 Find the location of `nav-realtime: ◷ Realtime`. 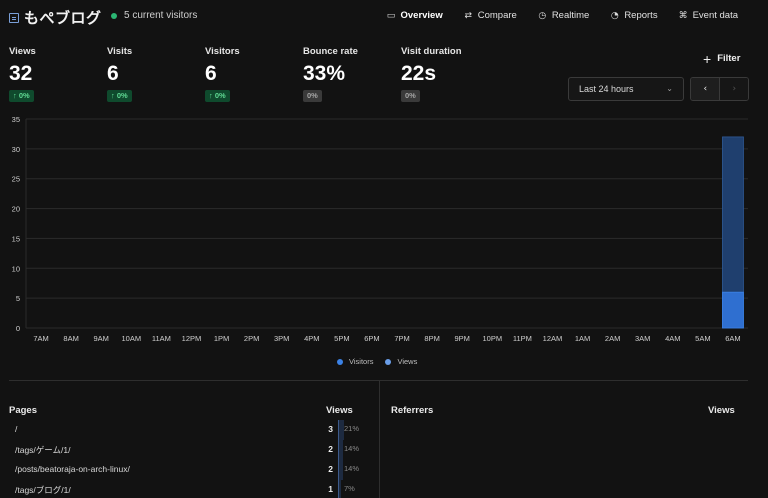

nav-realtime: ◷ Realtime is located at coordinates (564, 15).